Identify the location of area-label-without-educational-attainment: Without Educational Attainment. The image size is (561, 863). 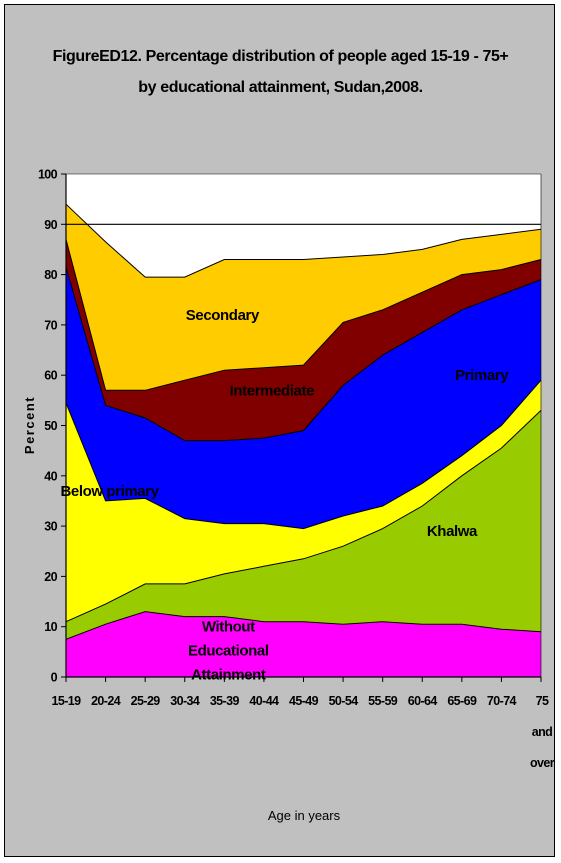
(228, 651).